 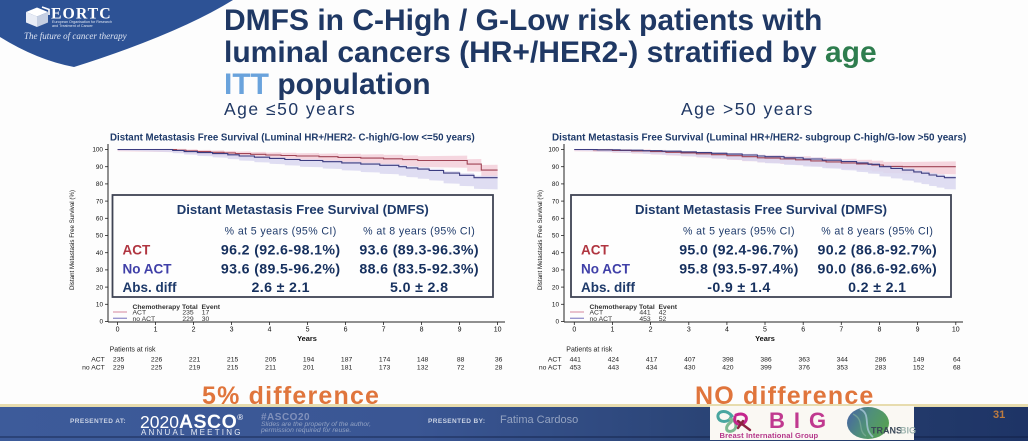 What do you see at coordinates (556, 287) in the screenshot?
I see `svg-text: 20` at bounding box center [556, 287].